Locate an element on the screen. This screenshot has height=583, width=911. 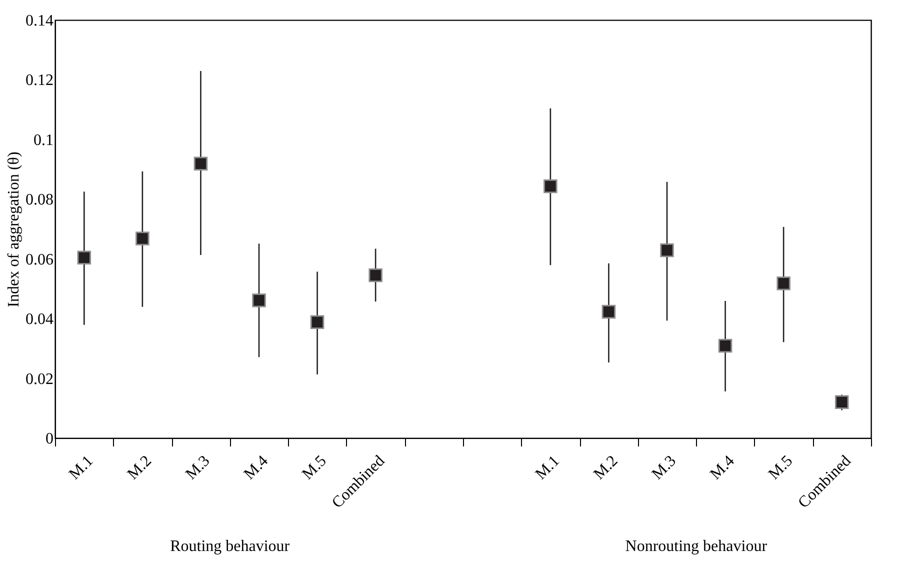
y-tick-label: 0 is located at coordinates (50, 439).